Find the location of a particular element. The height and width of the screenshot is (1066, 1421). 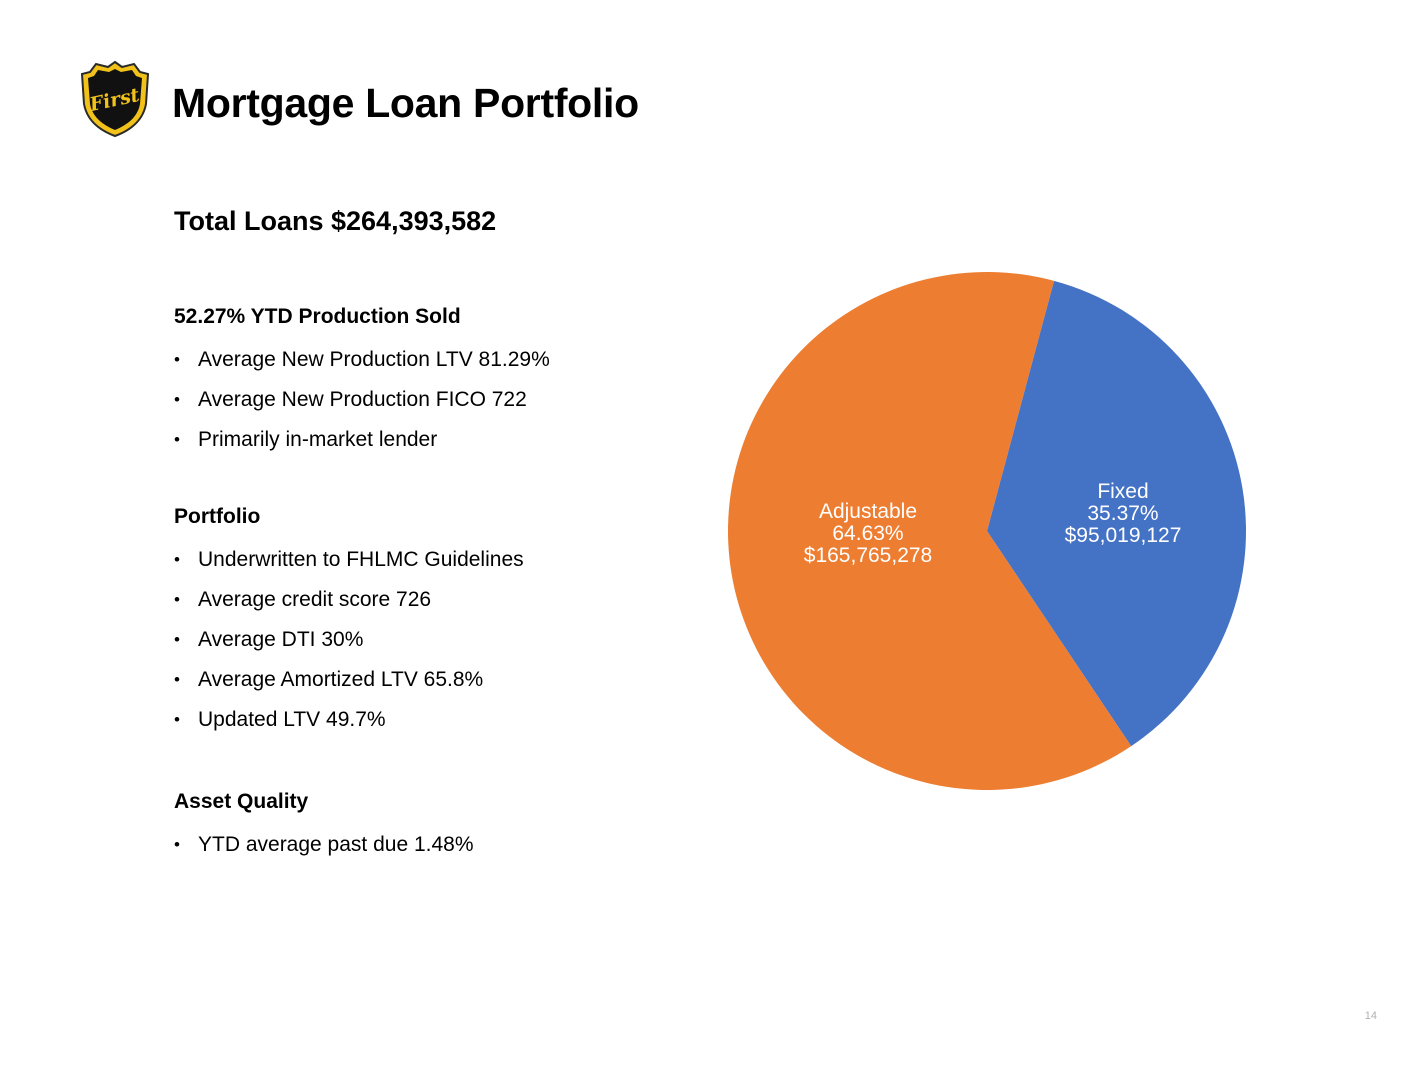

section-heading: 52.27% YTD Production Sold is located at coordinates (317, 316).